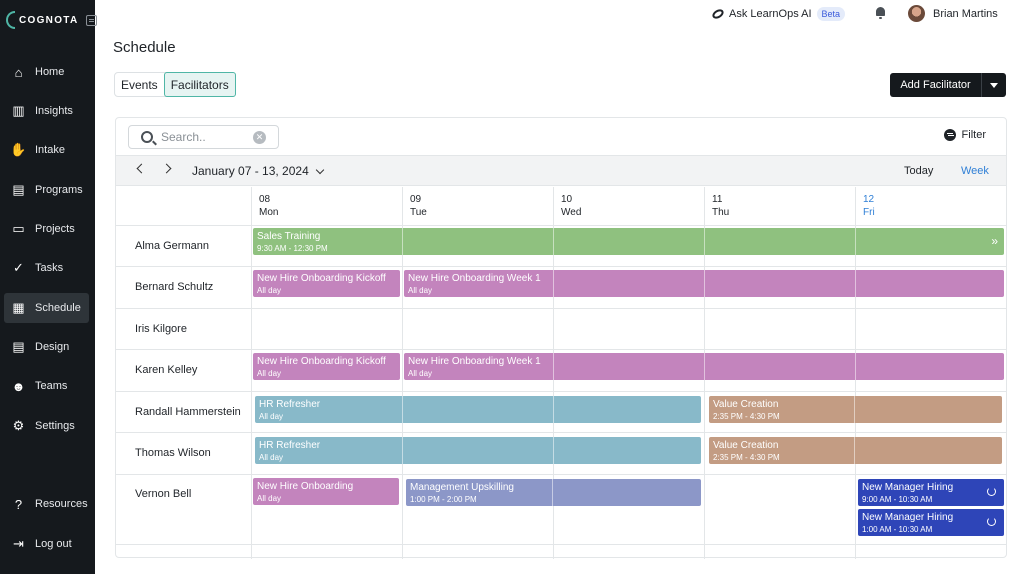 This screenshot has height=574, width=1024. I want to click on facilitator-name: Bernard Schultz, so click(174, 287).